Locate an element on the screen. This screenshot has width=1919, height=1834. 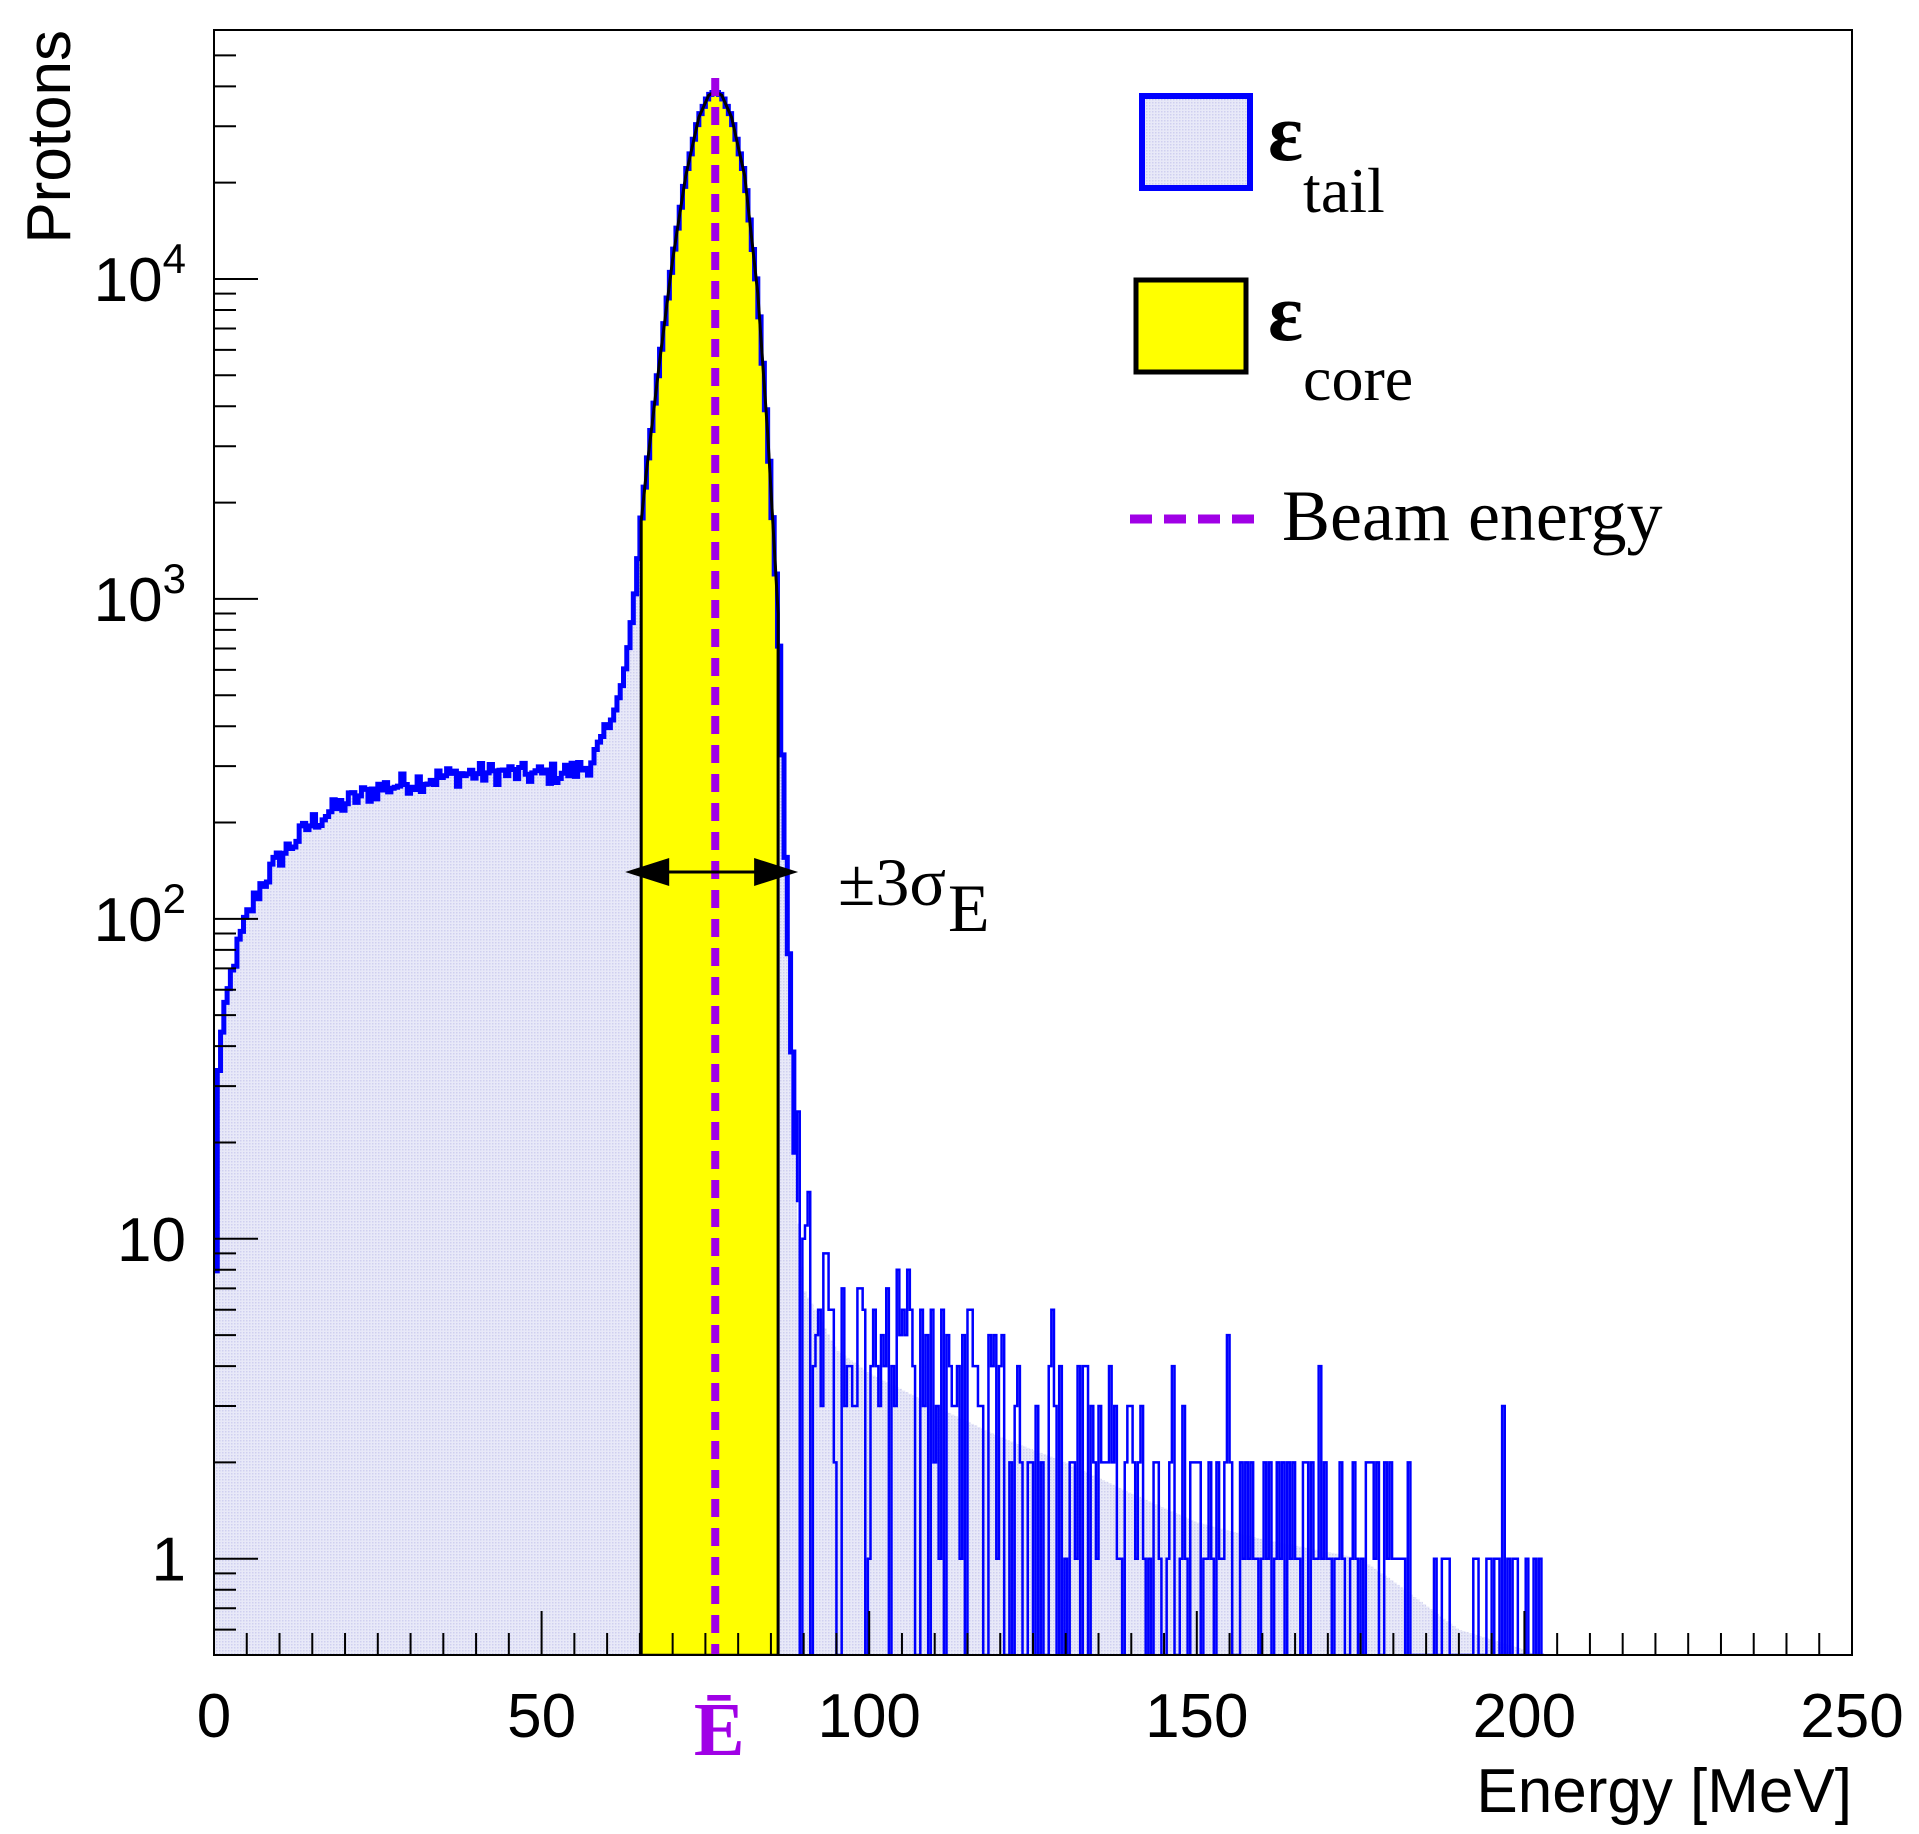
legend-swatch-tail is located at coordinates (1196, 142).